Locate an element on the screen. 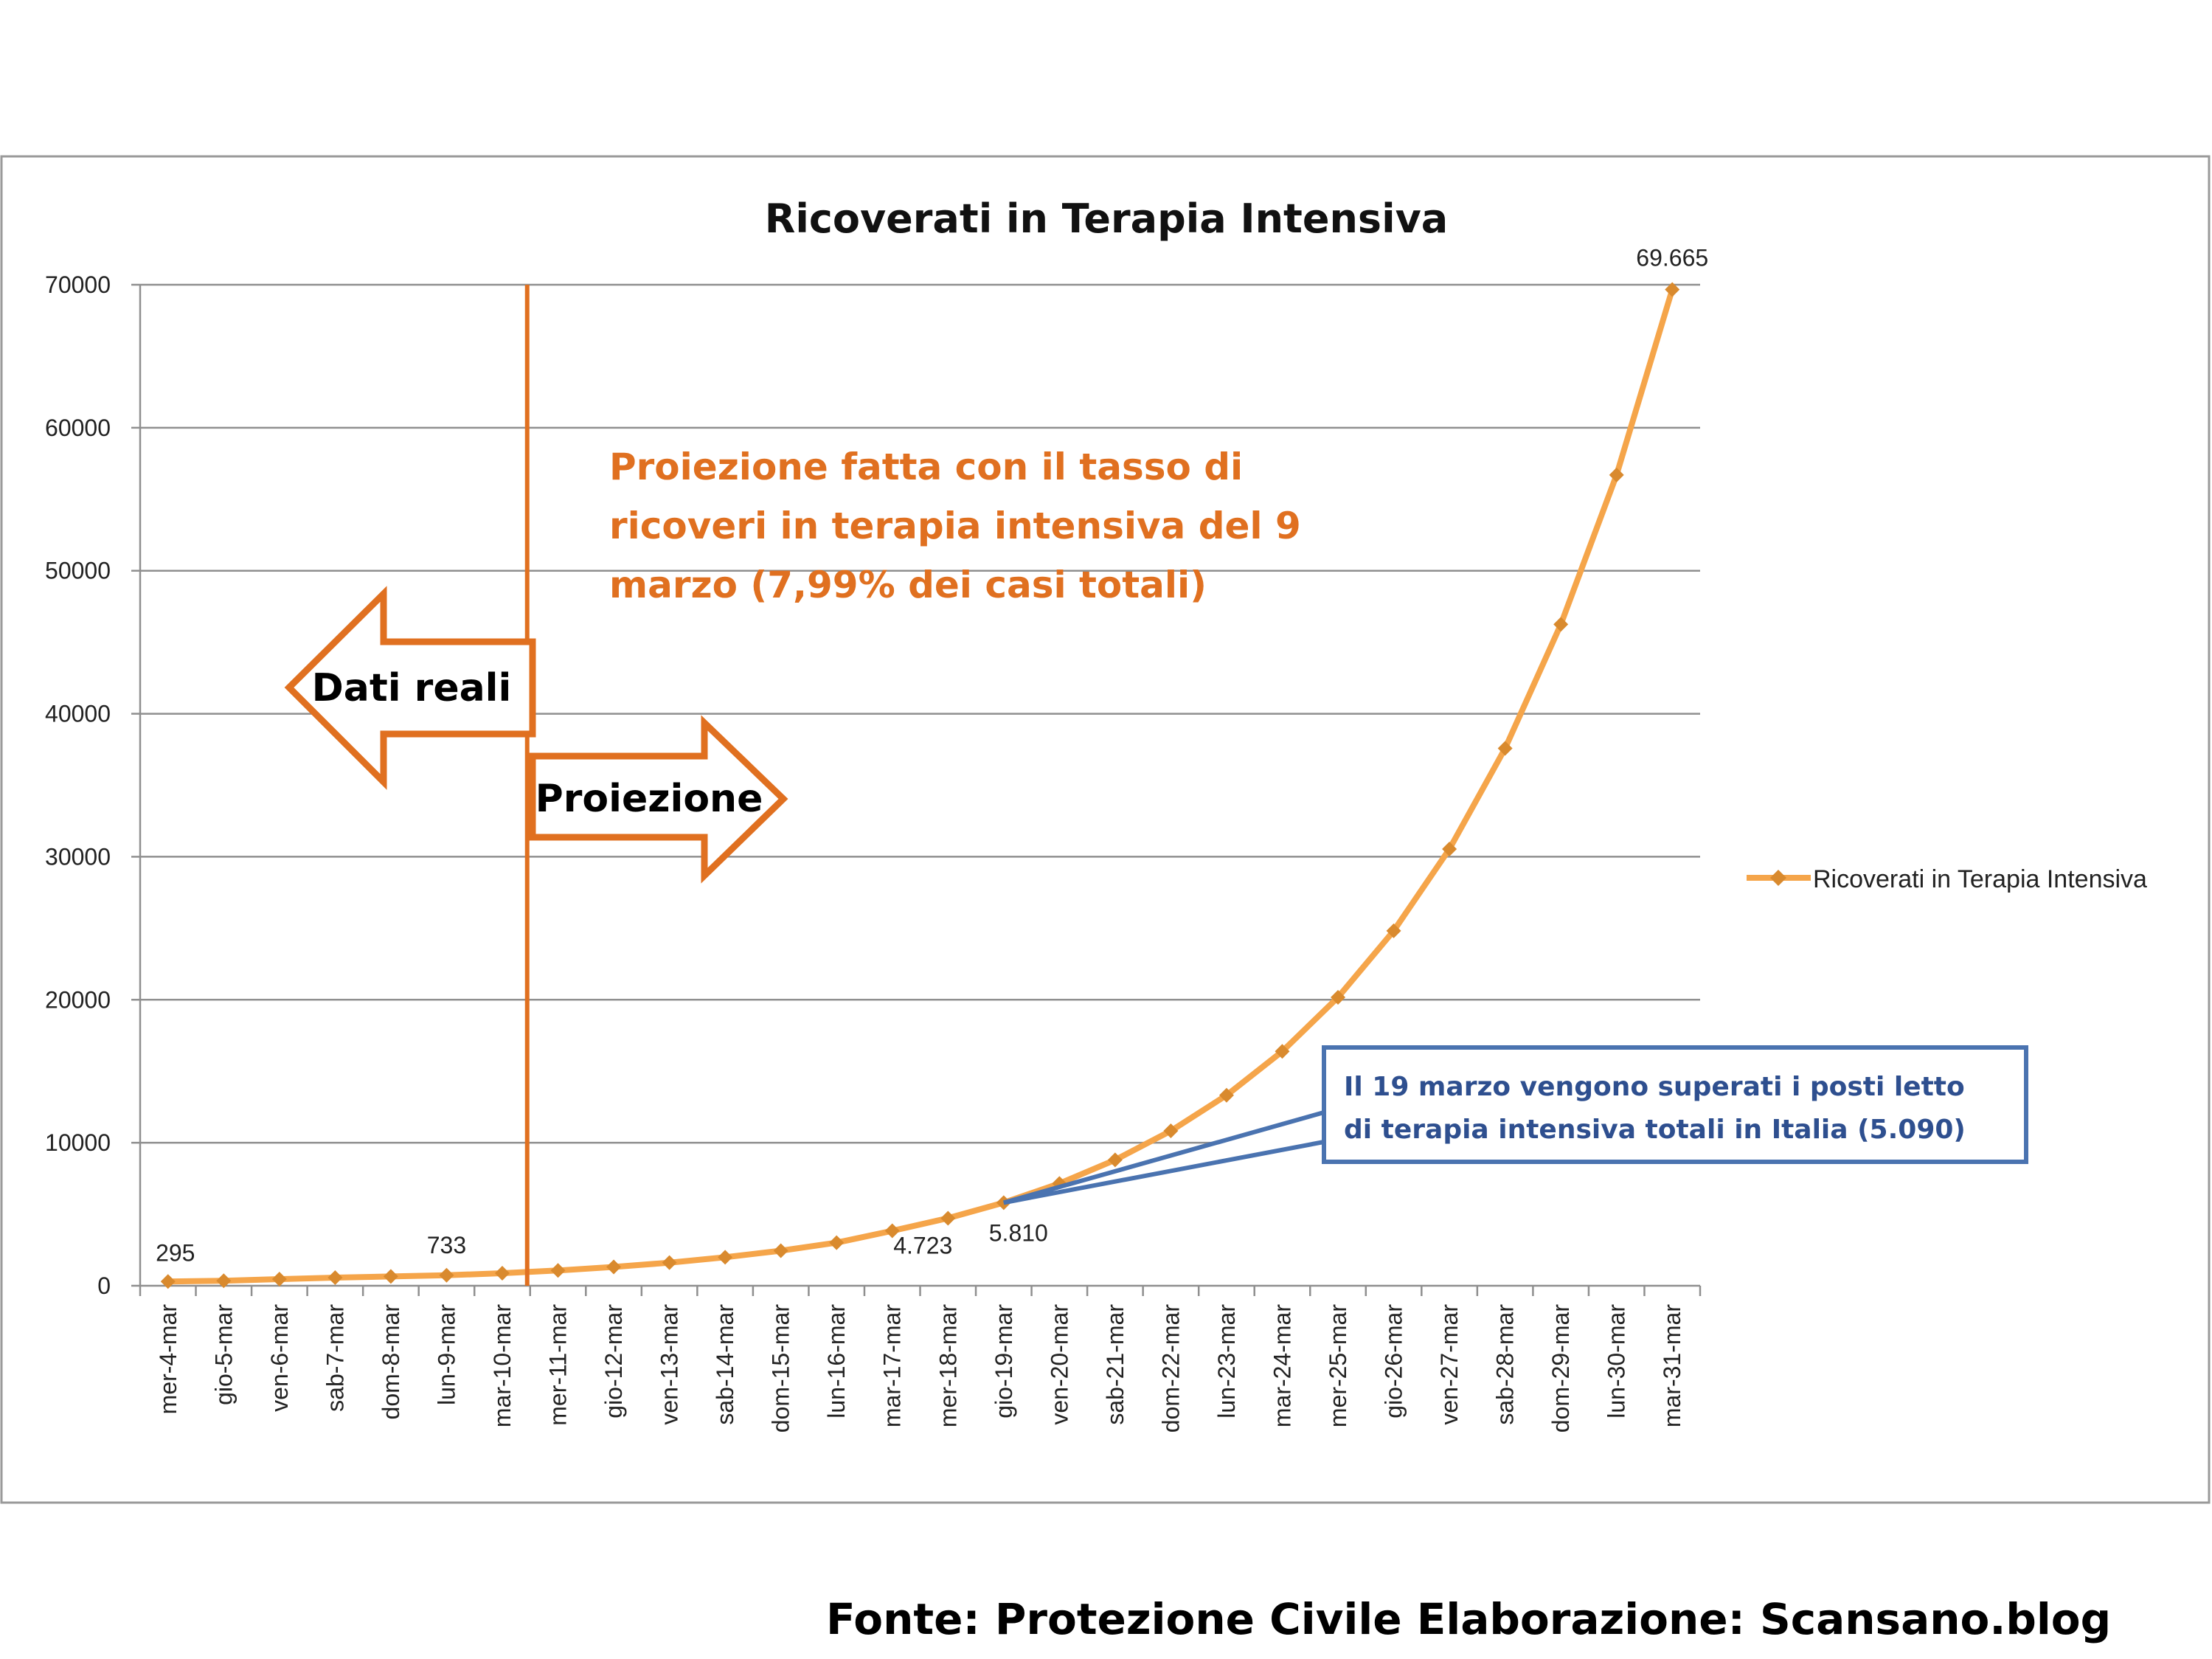  x-tick-label-ven-6-mar: ven-6-mar is located at coordinates (280, 1358).